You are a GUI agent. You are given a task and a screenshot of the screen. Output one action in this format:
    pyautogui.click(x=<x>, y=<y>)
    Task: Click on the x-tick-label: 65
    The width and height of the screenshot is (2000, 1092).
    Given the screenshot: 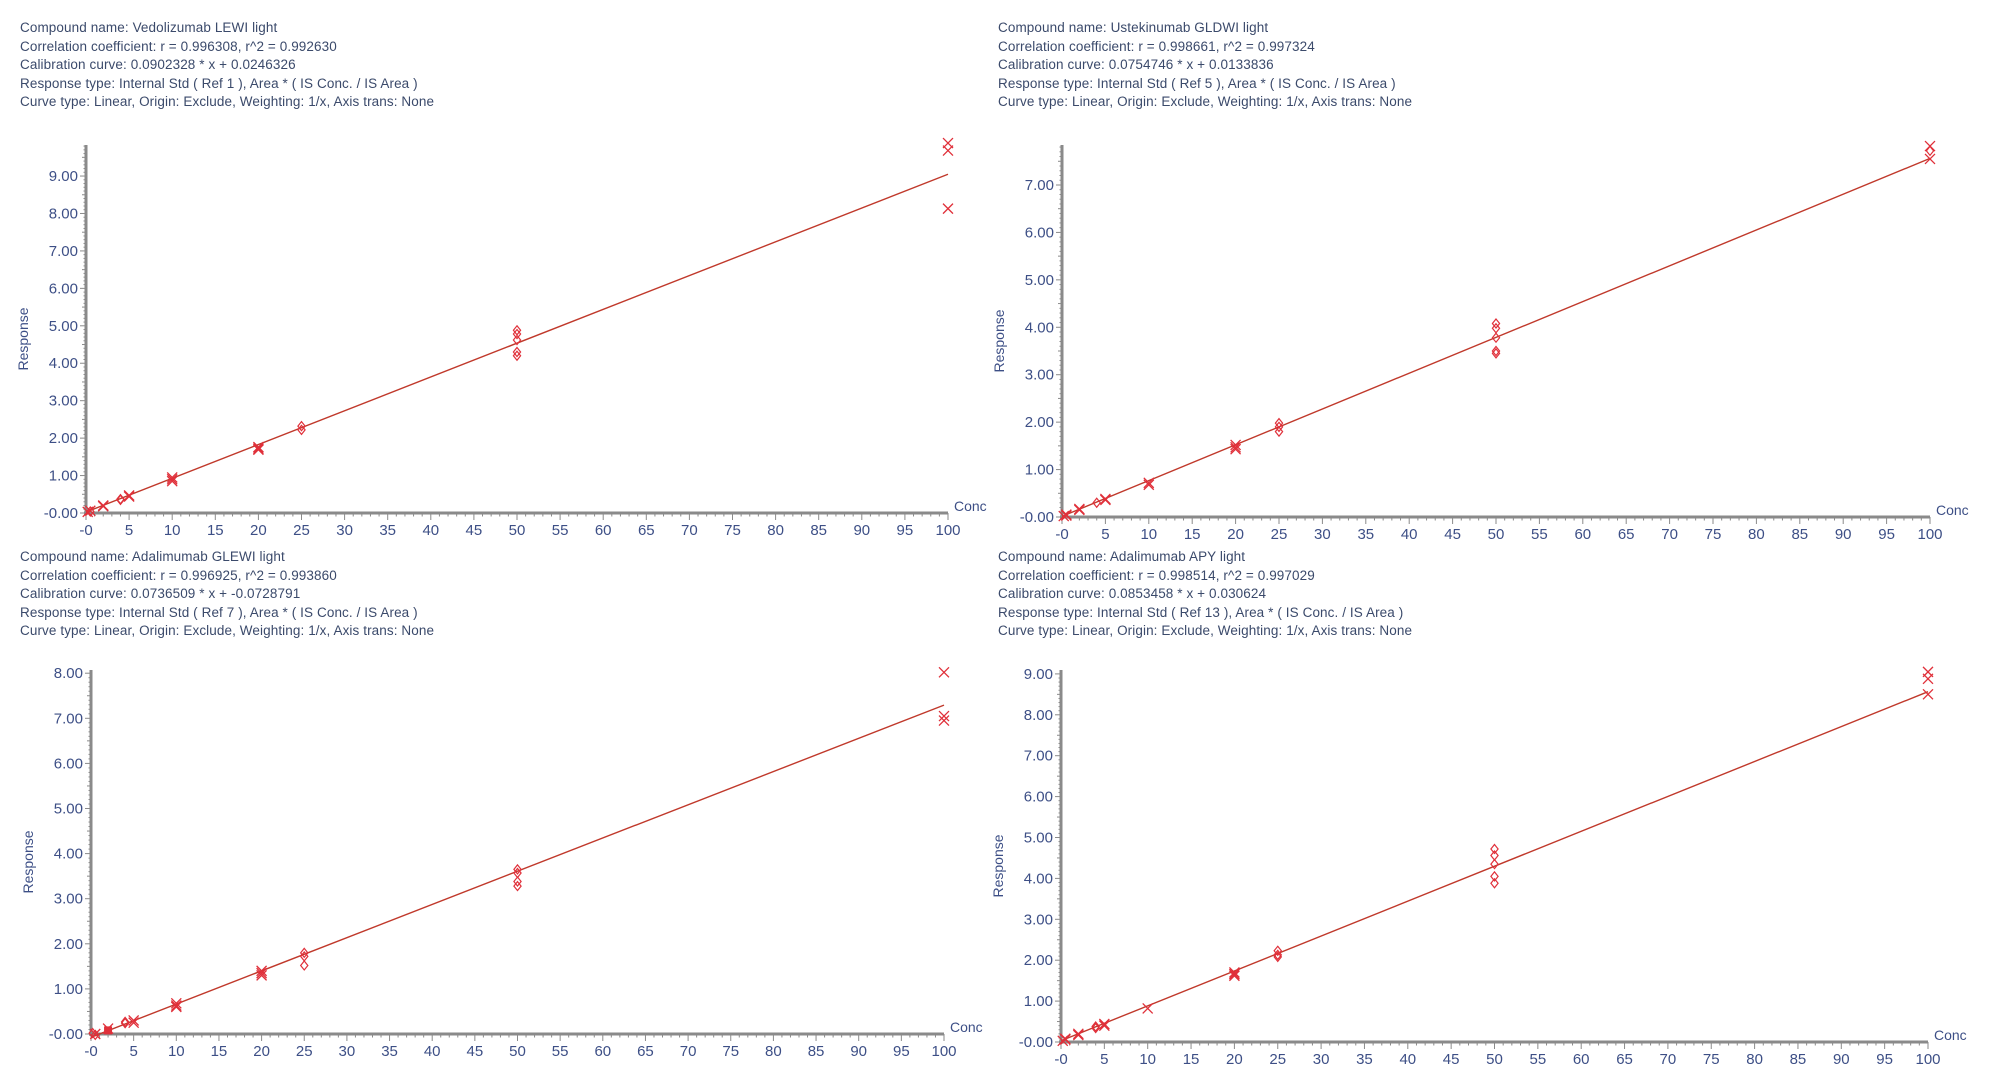 What is the action you would take?
    pyautogui.click(x=1624, y=1059)
    